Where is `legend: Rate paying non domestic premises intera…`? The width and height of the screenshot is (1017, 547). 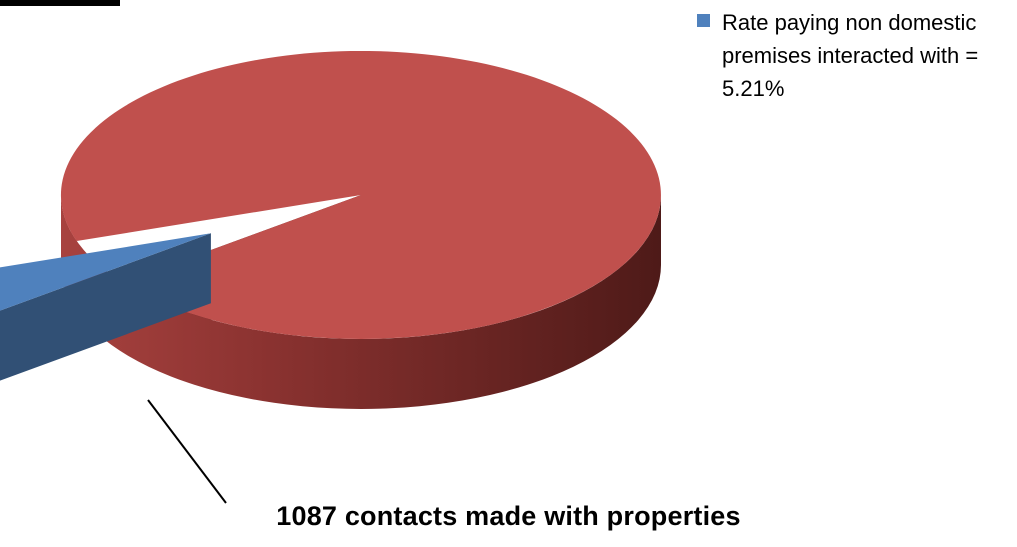
legend: Rate paying non domestic premises intera… is located at coordinates (854, 55).